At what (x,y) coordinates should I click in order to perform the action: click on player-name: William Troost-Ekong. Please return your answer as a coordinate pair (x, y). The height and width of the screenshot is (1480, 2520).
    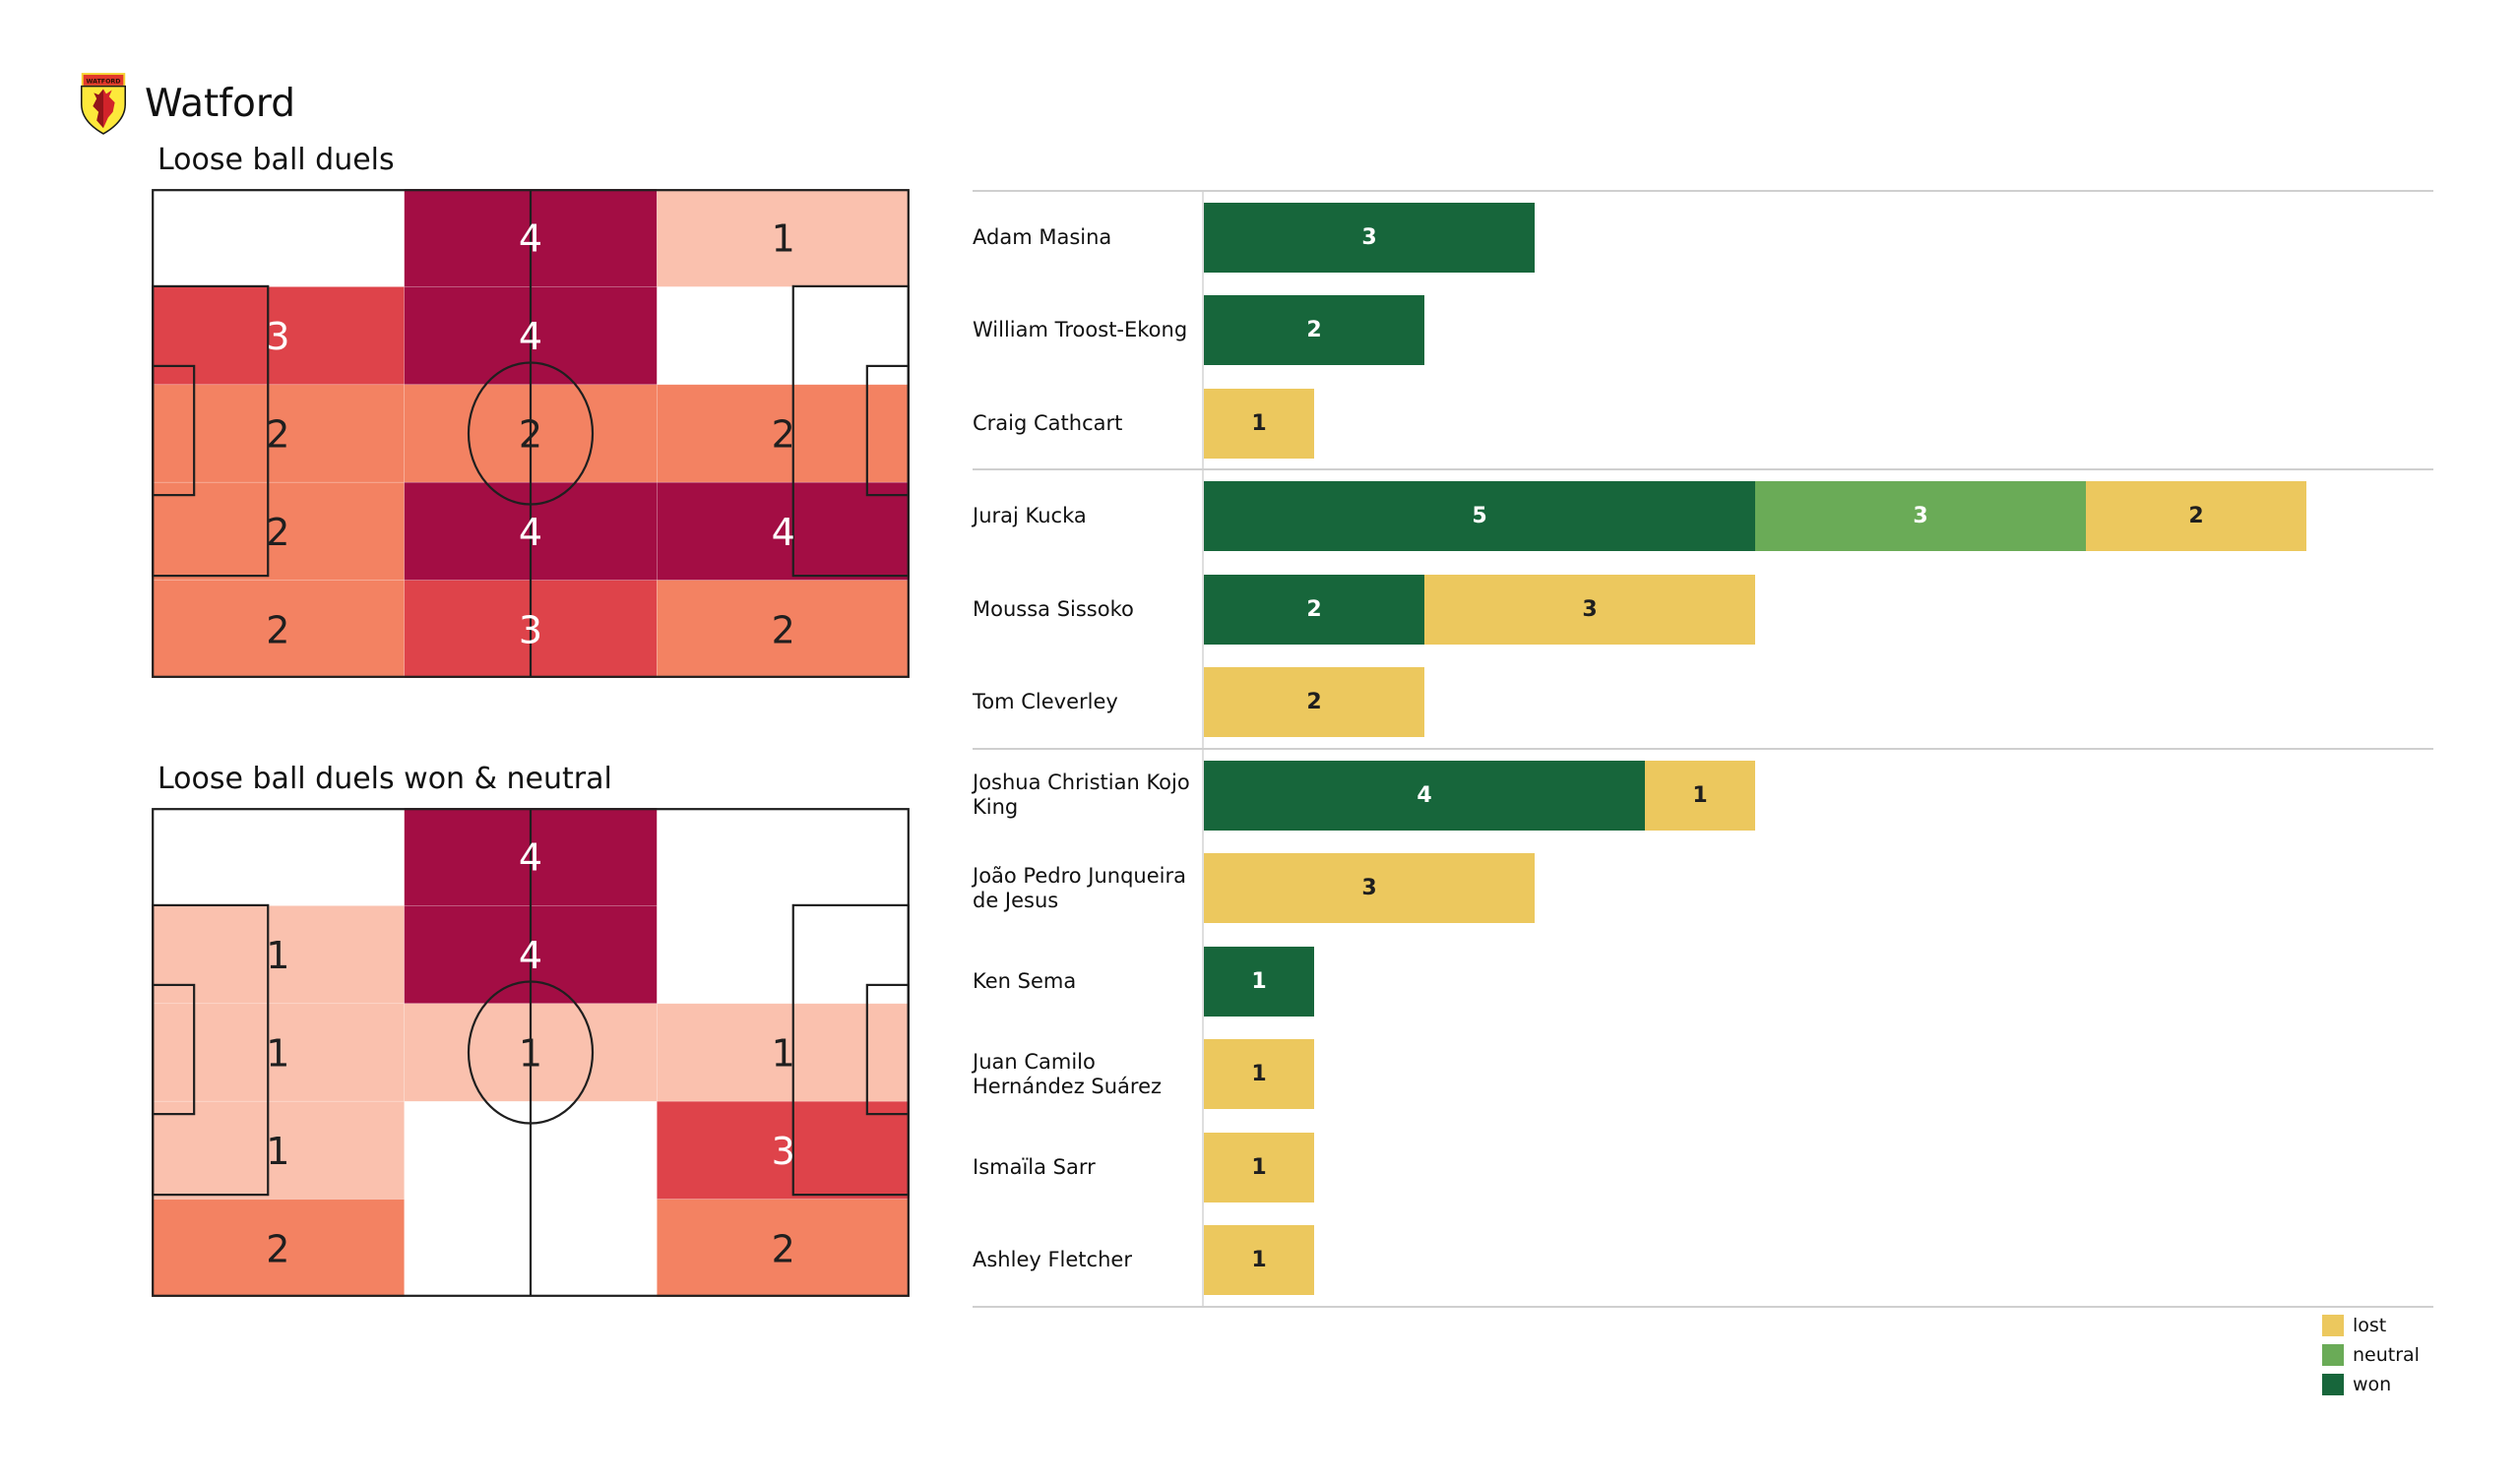
    Looking at the image, I should click on (1080, 329).